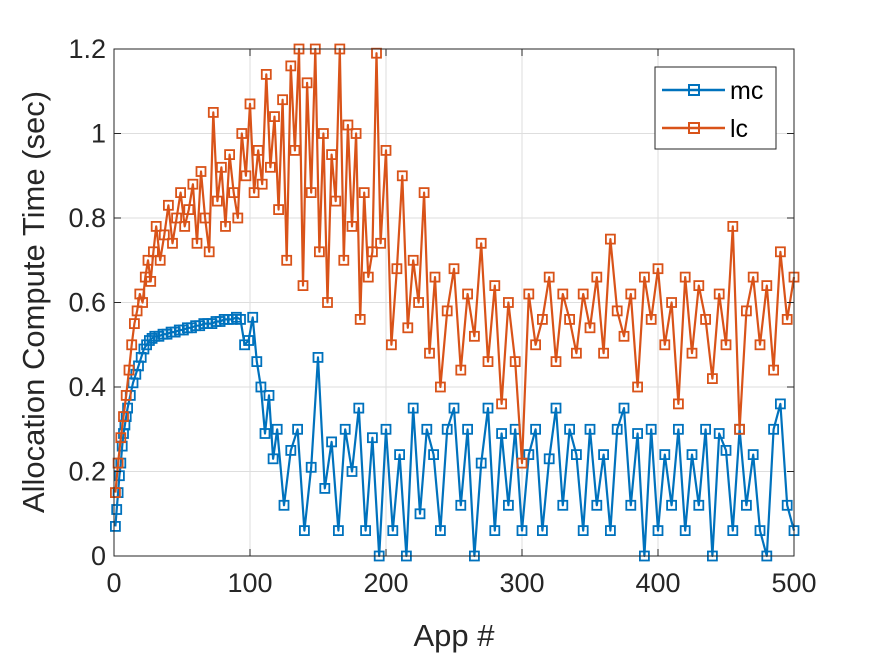 The width and height of the screenshot is (875, 656). Describe the element at coordinates (793, 583) in the screenshot. I see `x-tick-label: 500` at that location.